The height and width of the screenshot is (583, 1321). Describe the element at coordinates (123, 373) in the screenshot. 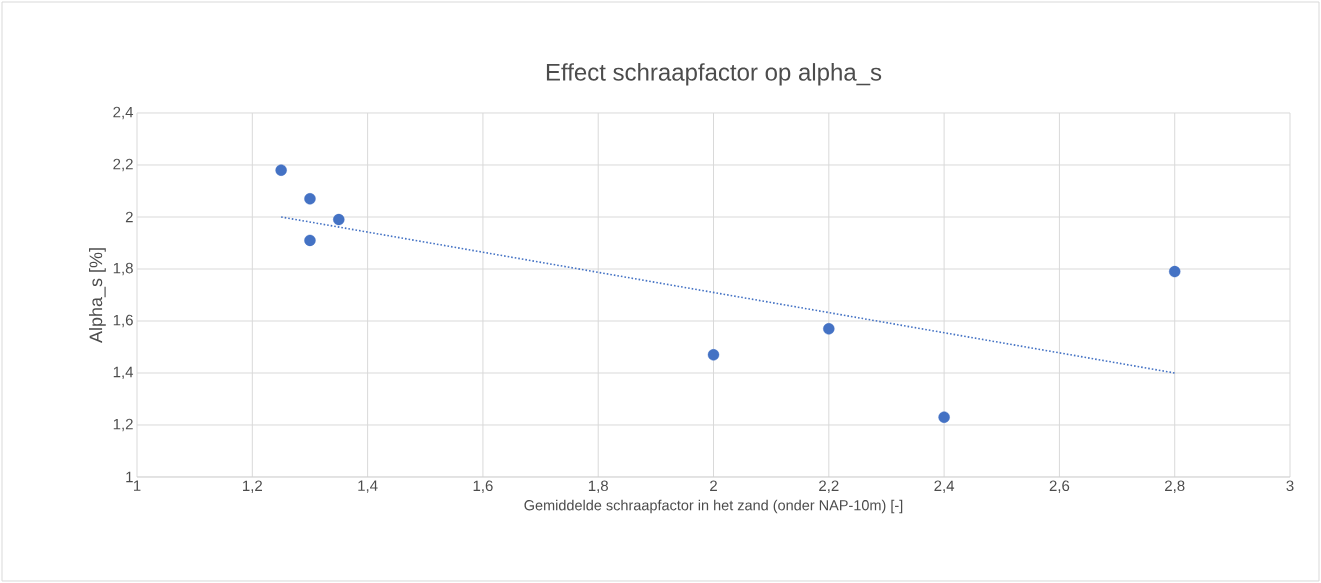

I see `y-tick-label: 1,4` at that location.